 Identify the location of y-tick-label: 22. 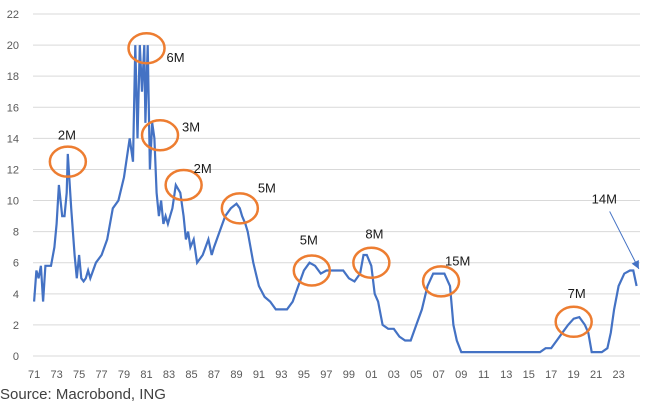
(13, 15).